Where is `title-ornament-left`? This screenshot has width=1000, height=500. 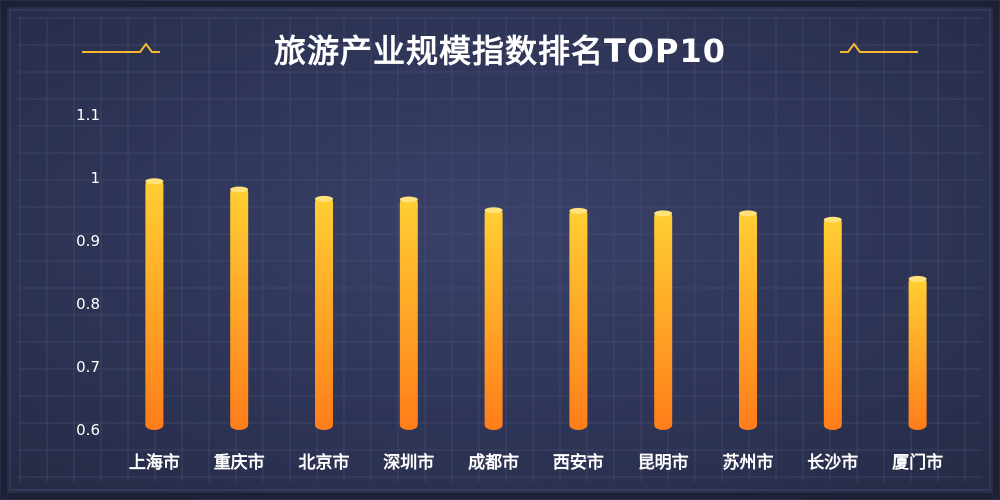
title-ornament-left is located at coordinates (121, 47).